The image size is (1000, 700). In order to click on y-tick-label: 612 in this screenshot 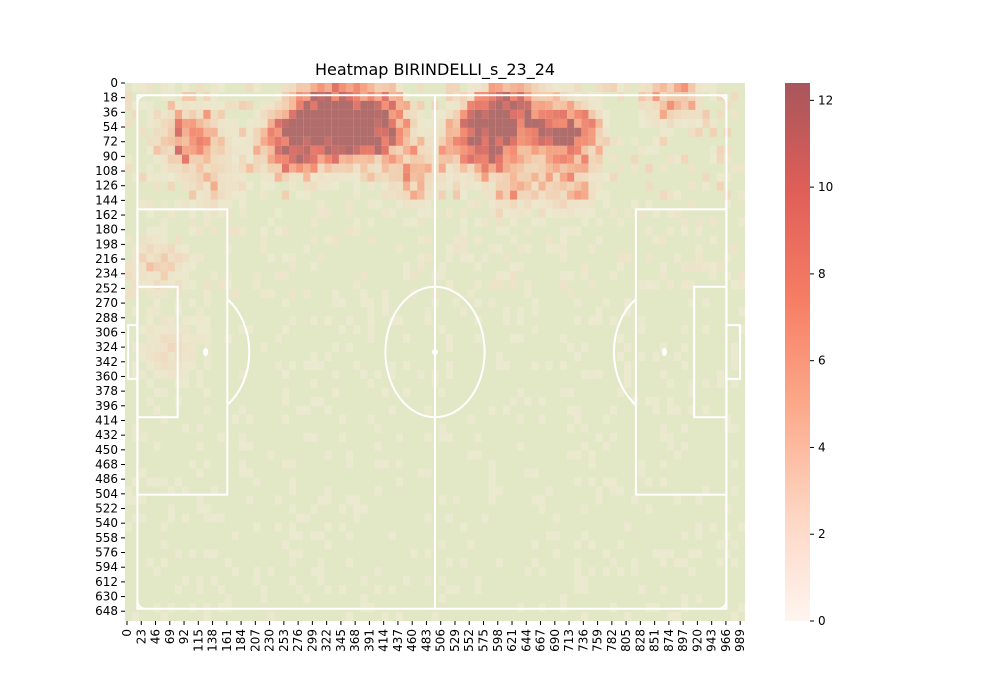, I will do `click(106, 582)`.